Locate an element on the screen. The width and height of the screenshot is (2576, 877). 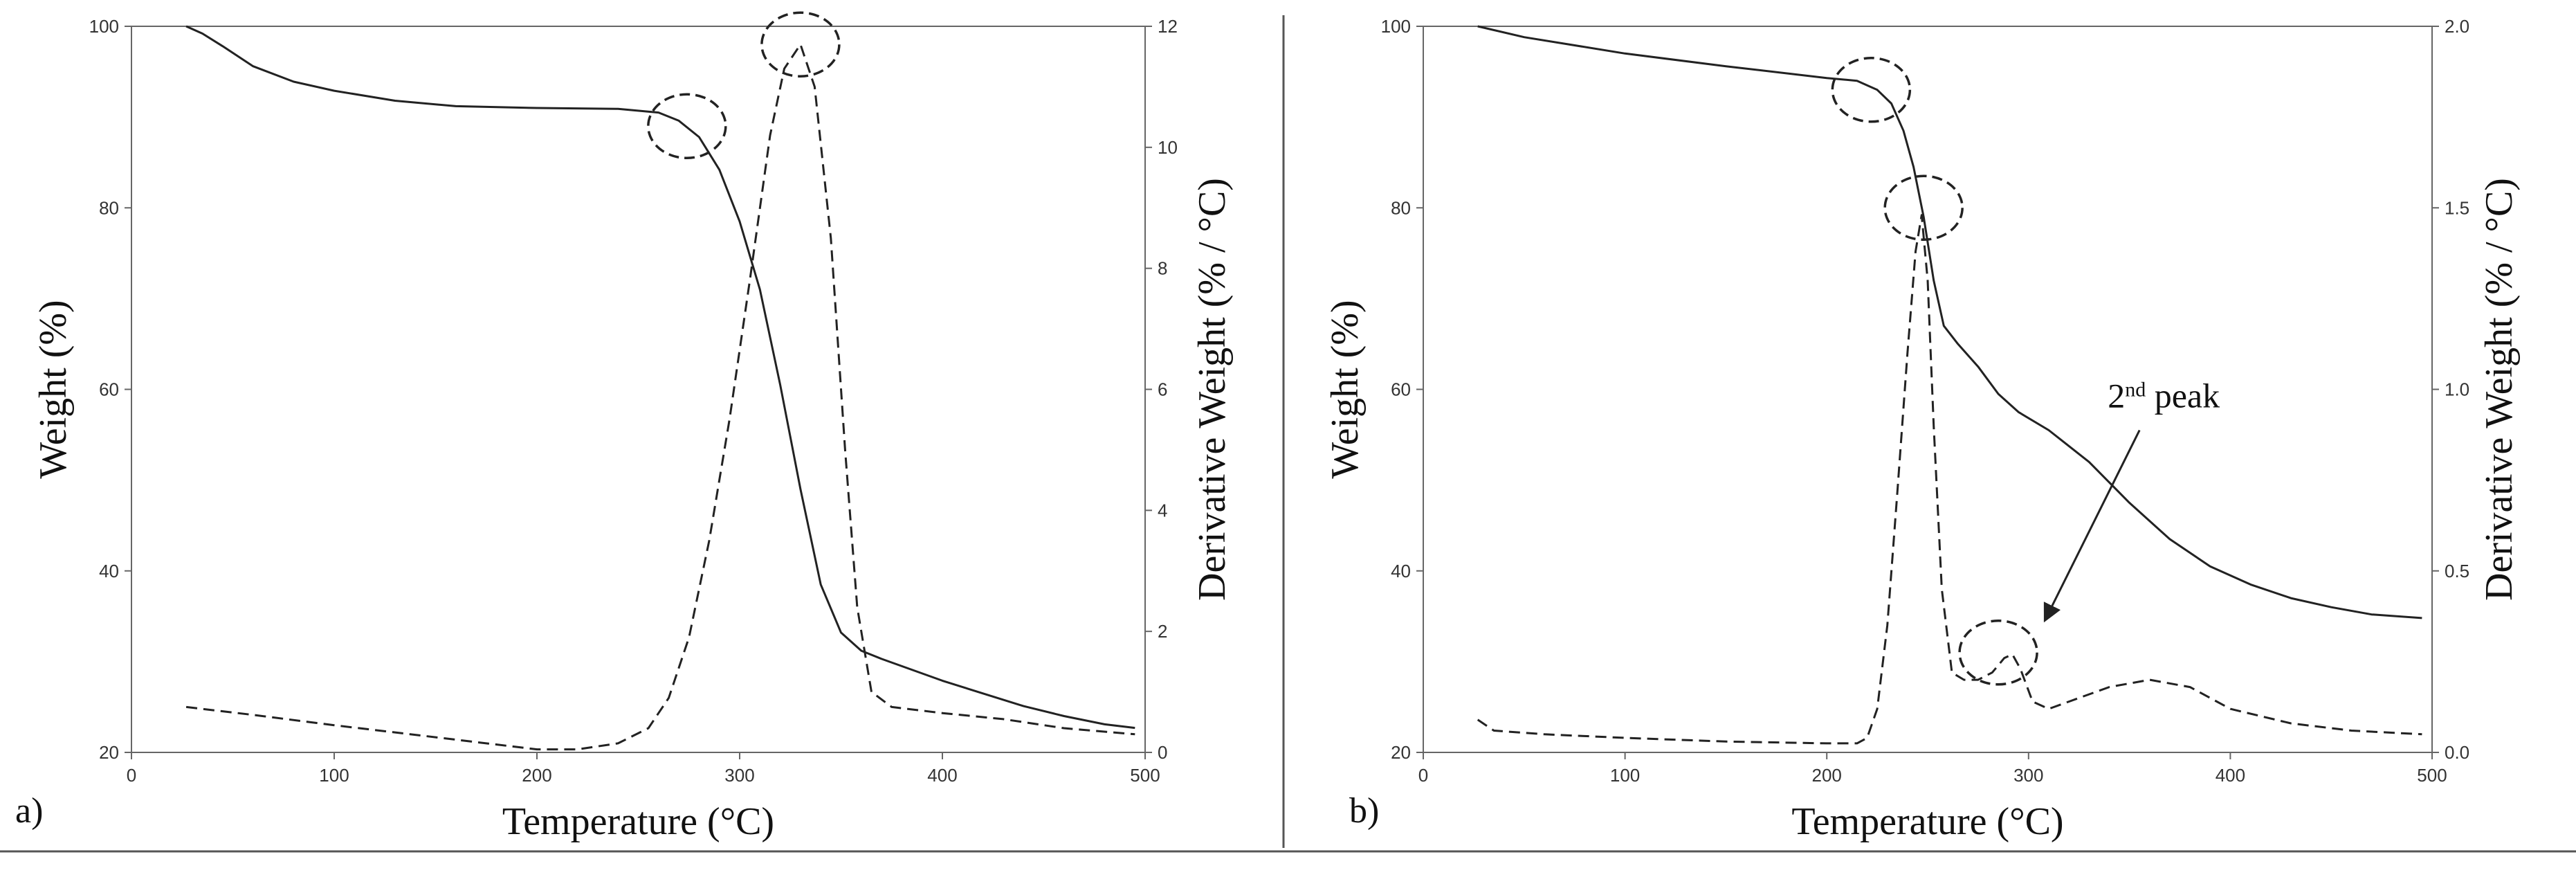
y2-tick-label: 0.0 is located at coordinates (2457, 752).